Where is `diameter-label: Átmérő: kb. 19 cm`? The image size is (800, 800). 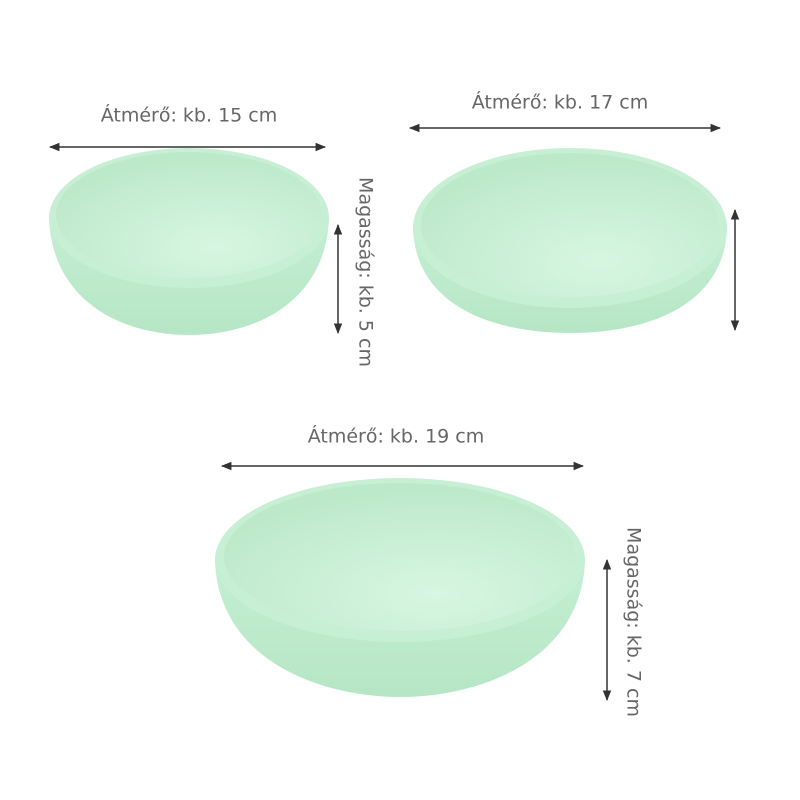 diameter-label: Átmérő: kb. 19 cm is located at coordinates (396, 436).